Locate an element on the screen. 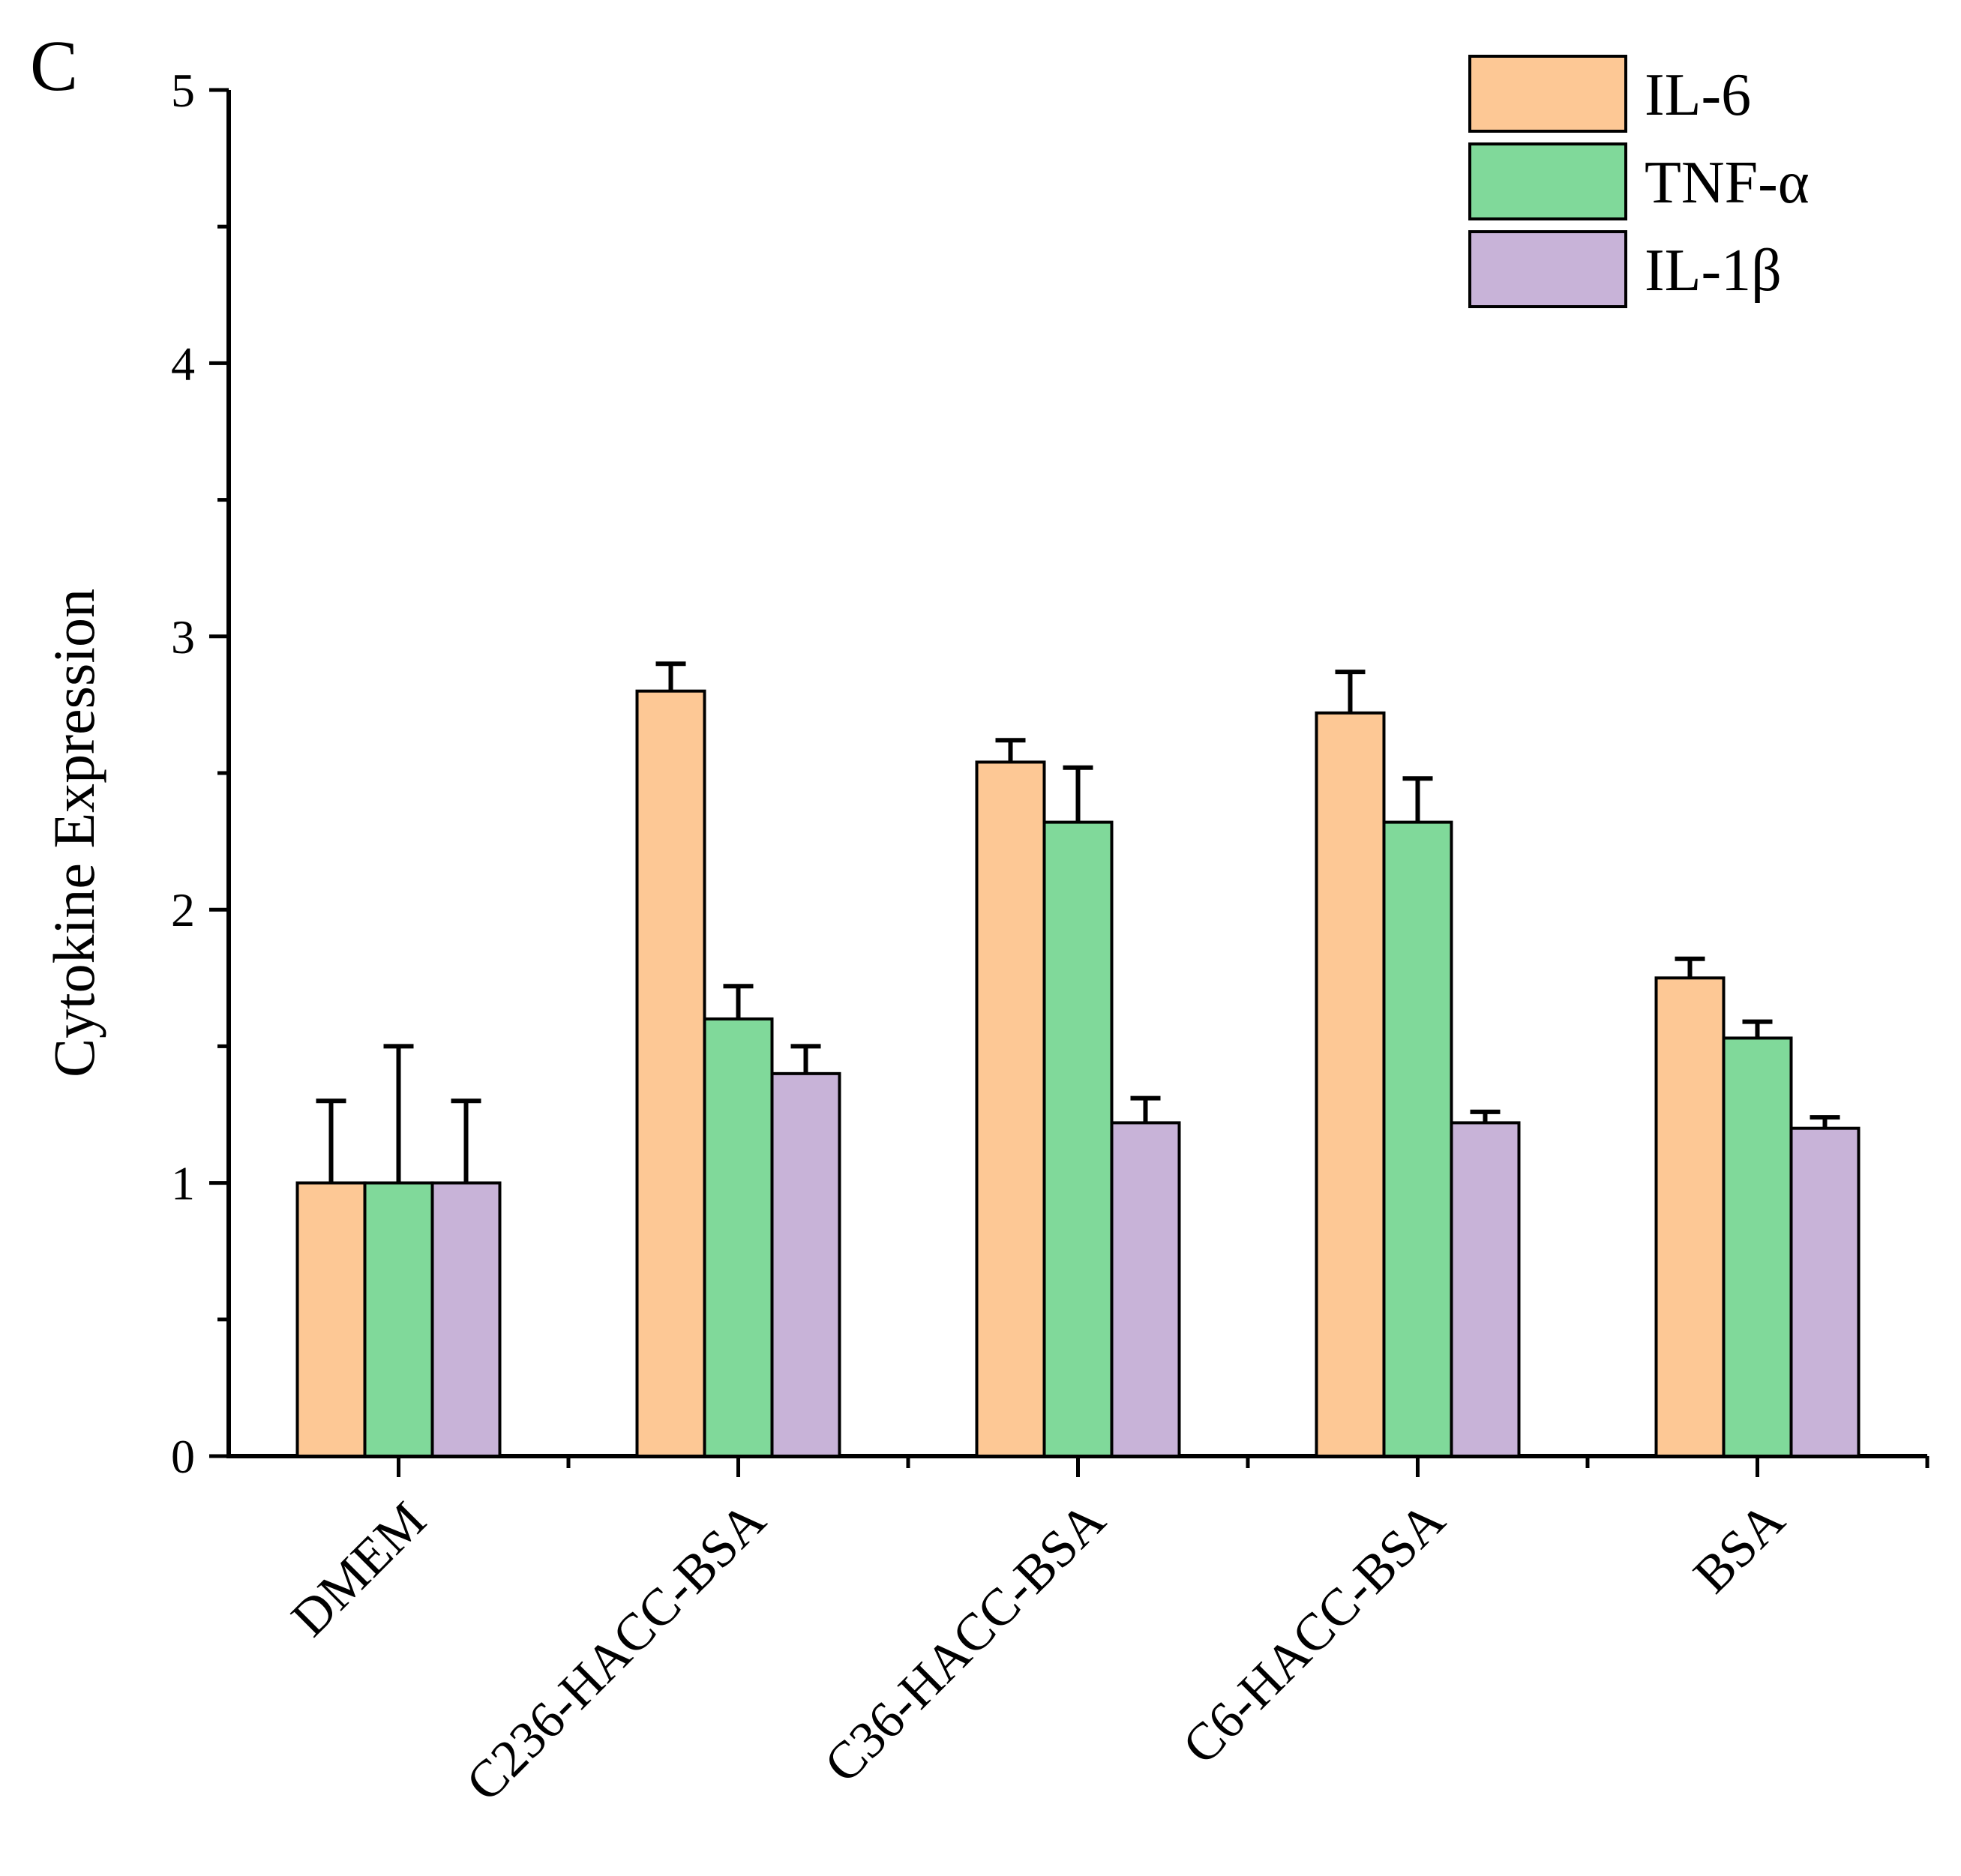 The image size is (1961, 1876). bar-IL-1β-C236-HACC-BSA is located at coordinates (805, 1265).